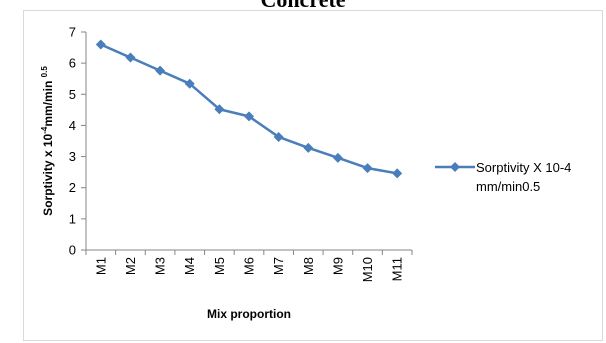 The image size is (606, 343). I want to click on y-axis-label-exp1: -4, so click(44, 130).